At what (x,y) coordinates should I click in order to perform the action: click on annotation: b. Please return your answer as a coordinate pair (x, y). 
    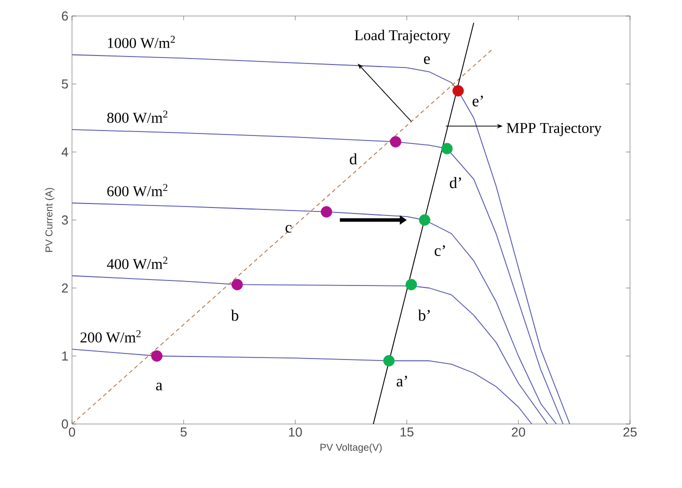
    Looking at the image, I should click on (234, 315).